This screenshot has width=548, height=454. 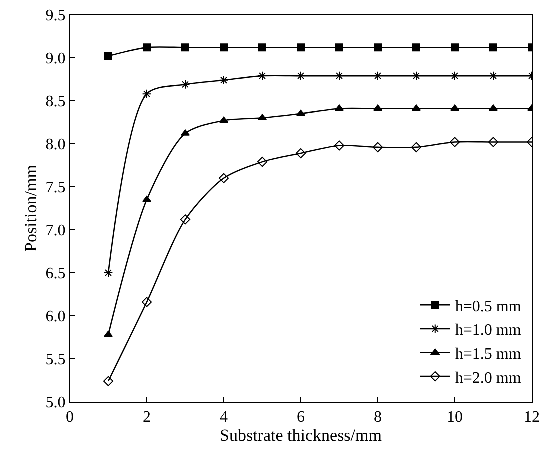 I want to click on y-tick-label: 8.0, so click(x=56, y=145).